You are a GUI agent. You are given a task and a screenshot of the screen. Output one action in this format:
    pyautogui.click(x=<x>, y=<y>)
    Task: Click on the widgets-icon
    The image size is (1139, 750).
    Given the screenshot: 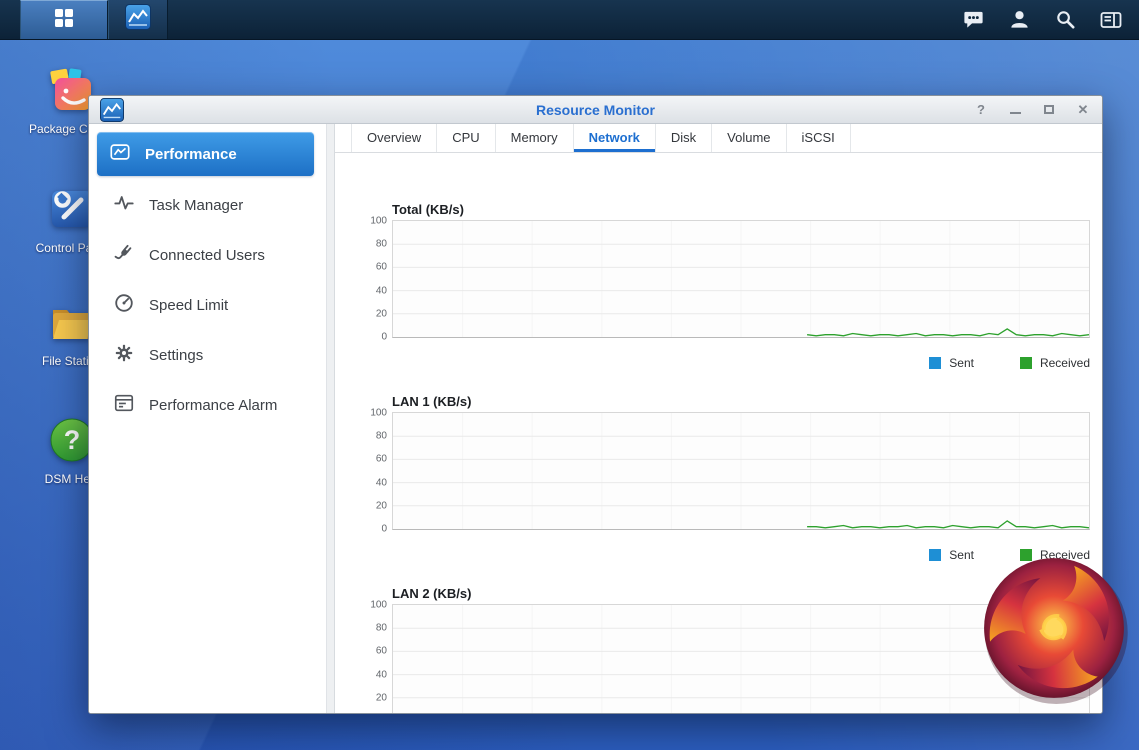 What is the action you would take?
    pyautogui.click(x=1111, y=20)
    